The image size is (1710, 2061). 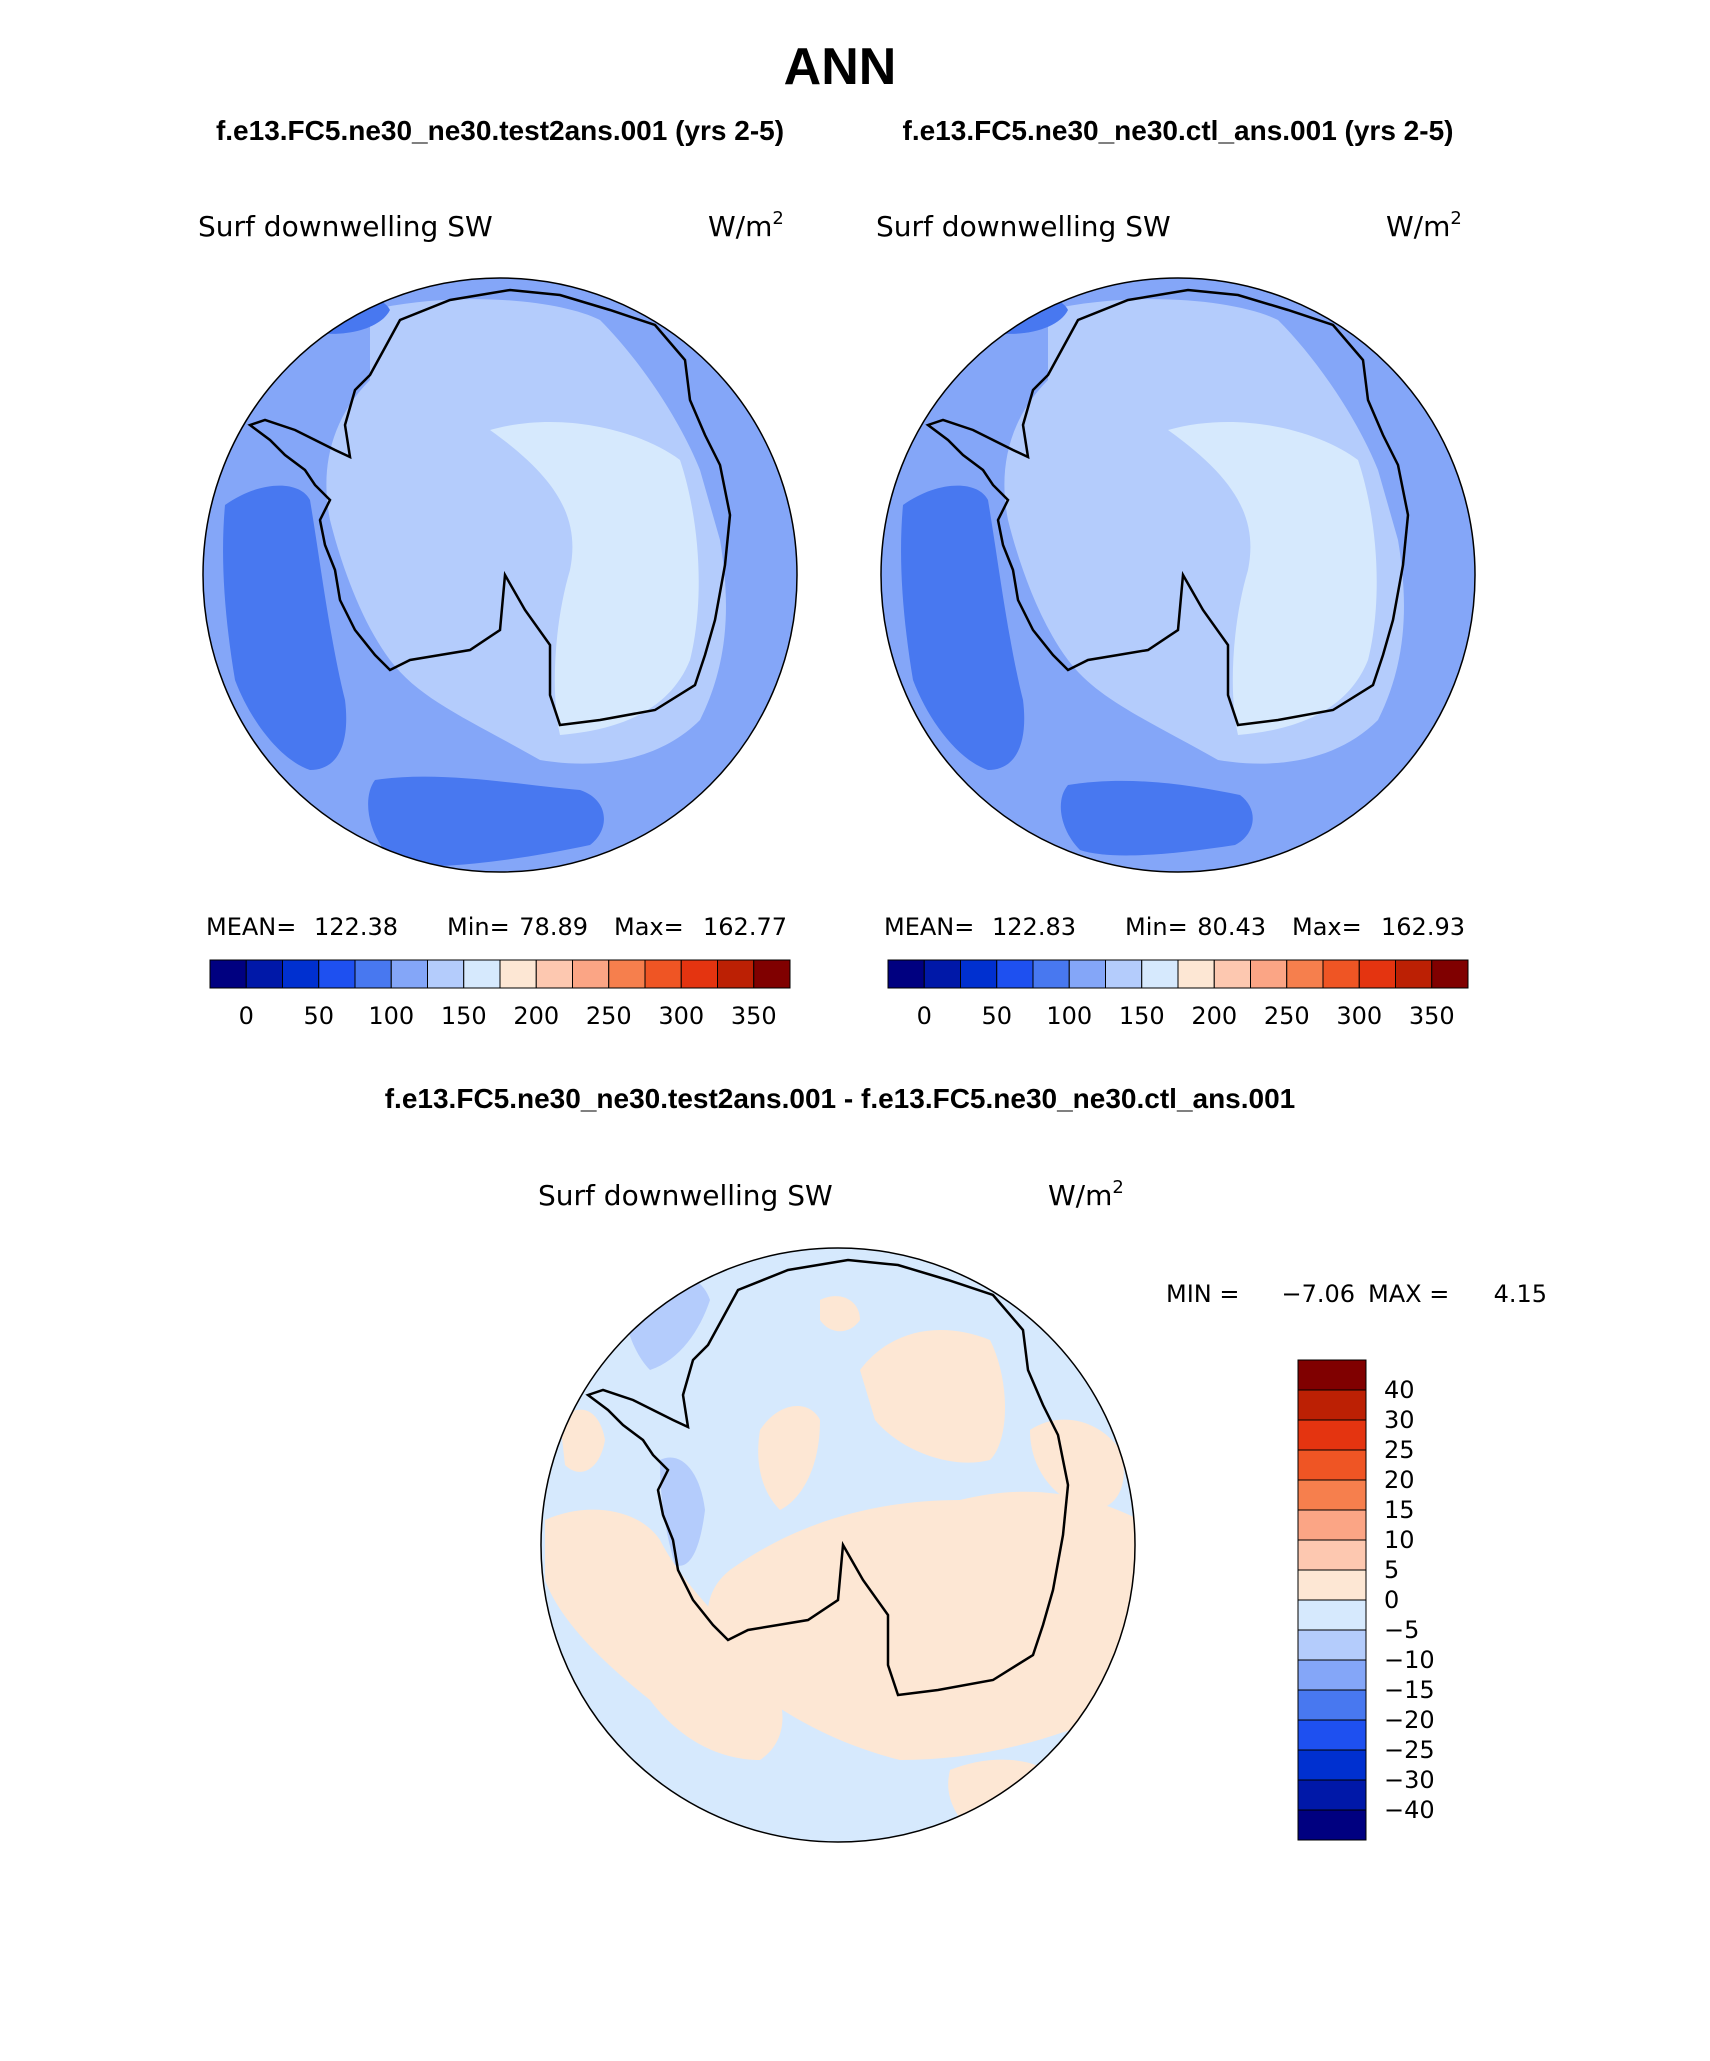 What do you see at coordinates (746, 225) in the screenshot?
I see `left-units-label: W/m2` at bounding box center [746, 225].